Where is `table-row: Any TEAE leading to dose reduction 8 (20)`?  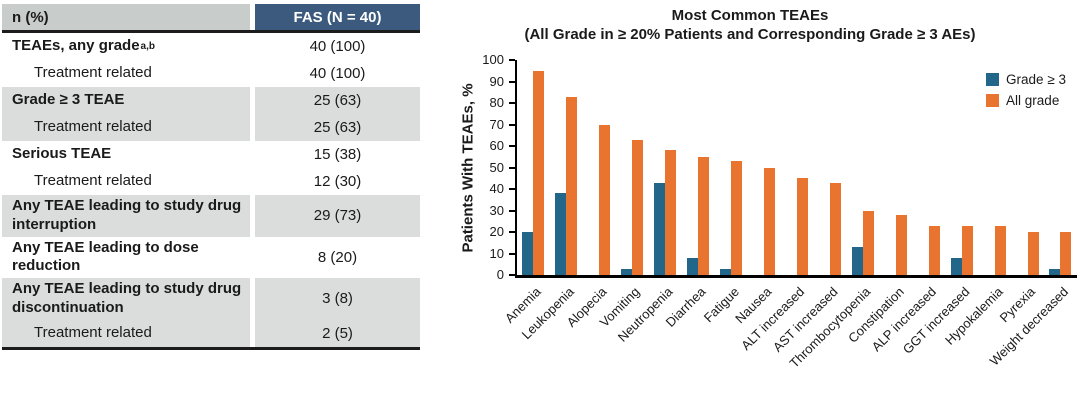 table-row: Any TEAE leading to dose reduction 8 (20) is located at coordinates (211, 257).